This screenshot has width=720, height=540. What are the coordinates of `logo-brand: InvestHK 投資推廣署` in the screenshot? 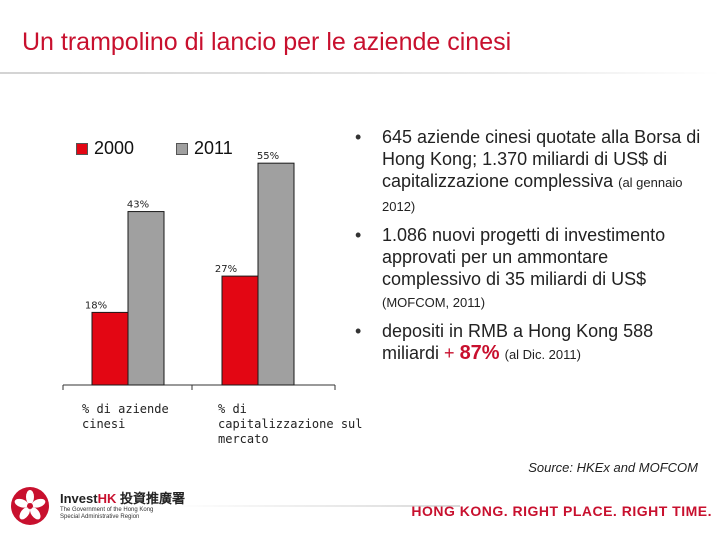 It's located at (122, 497).